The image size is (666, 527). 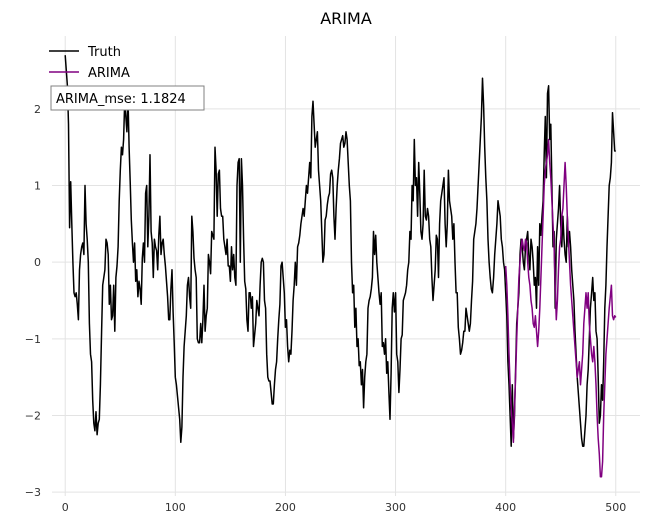 What do you see at coordinates (615, 507) in the screenshot?
I see `x-tick-label: 500` at bounding box center [615, 507].